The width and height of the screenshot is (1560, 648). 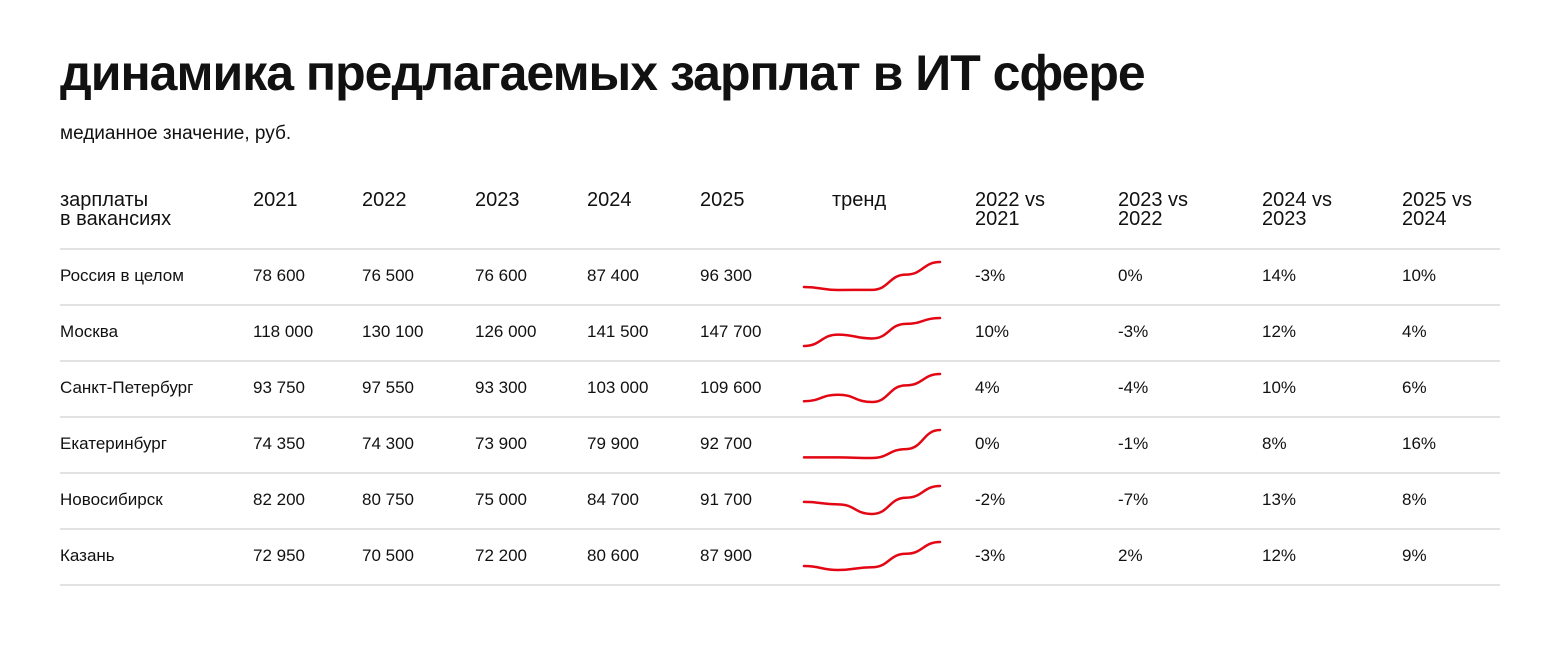 What do you see at coordinates (116, 209) in the screenshot?
I see `column-header: зарплаты в вакансиях` at bounding box center [116, 209].